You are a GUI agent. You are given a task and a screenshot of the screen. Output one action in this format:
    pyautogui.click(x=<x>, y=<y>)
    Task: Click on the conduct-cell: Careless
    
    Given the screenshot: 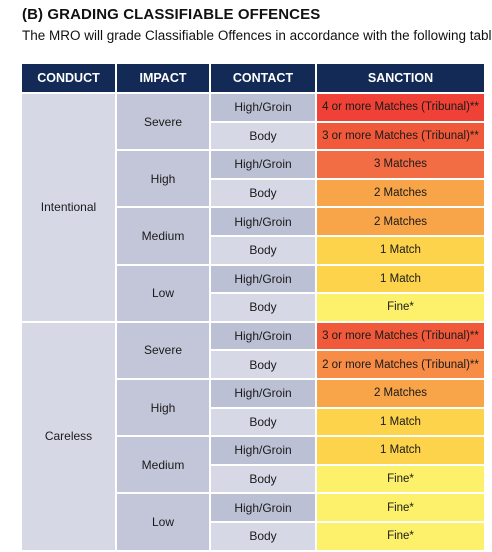 What is the action you would take?
    pyautogui.click(x=69, y=436)
    